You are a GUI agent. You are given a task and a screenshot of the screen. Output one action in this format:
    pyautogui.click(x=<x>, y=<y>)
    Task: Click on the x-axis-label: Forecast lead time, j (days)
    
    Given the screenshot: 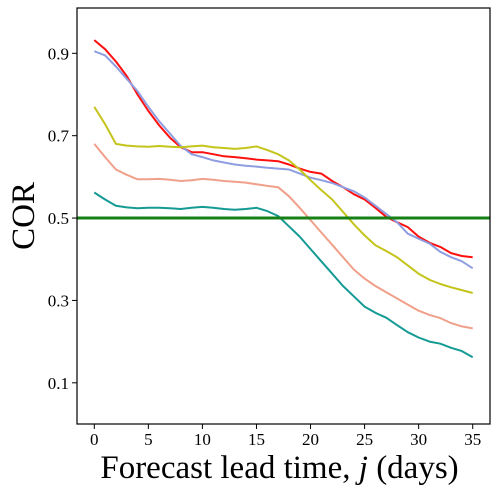 What is the action you would take?
    pyautogui.click(x=279, y=468)
    